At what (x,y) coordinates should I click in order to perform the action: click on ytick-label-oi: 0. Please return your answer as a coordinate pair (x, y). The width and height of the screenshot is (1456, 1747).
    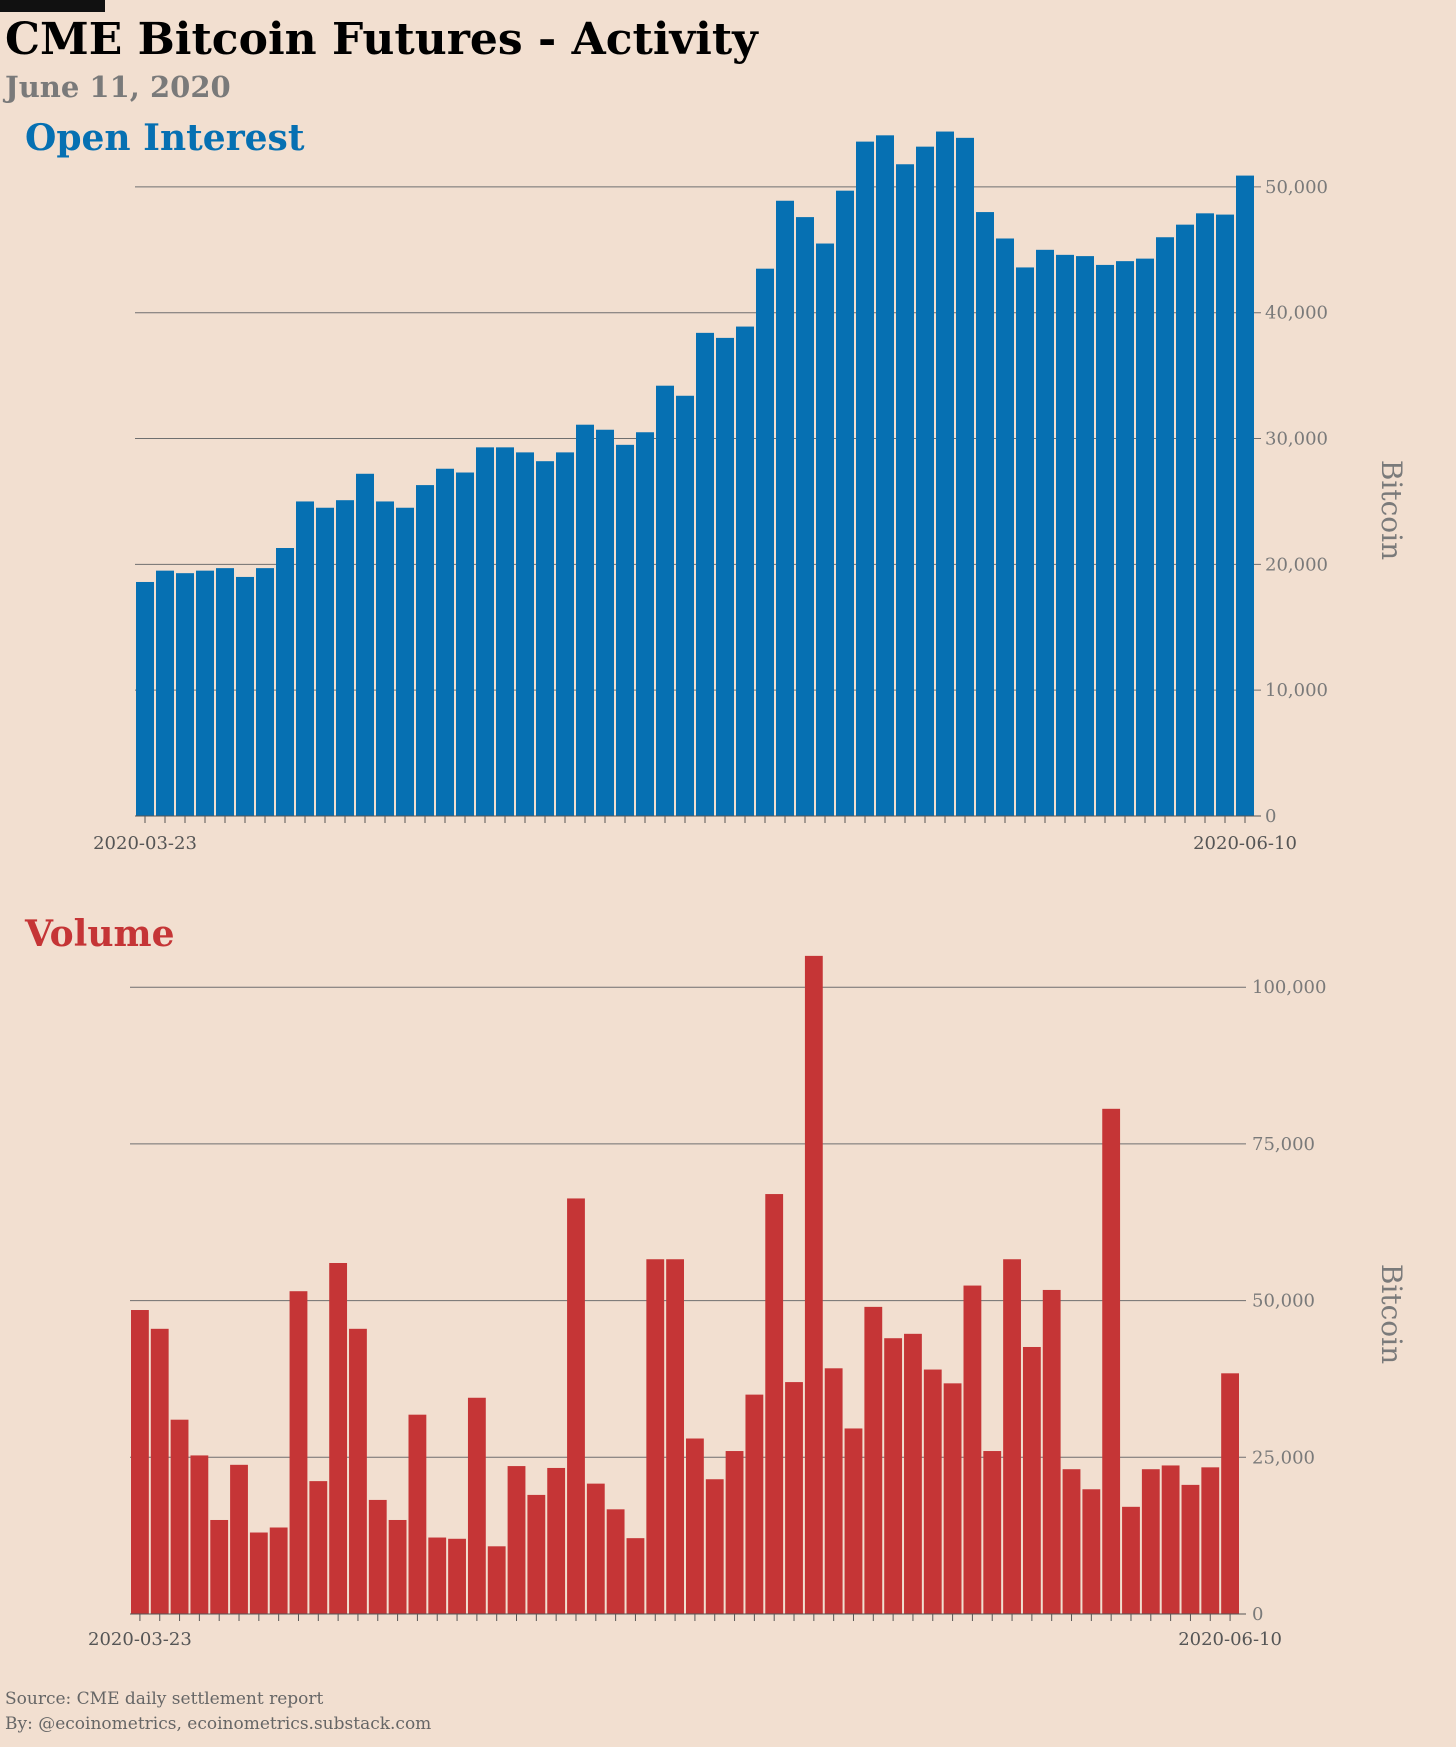
    Looking at the image, I should click on (1270, 816).